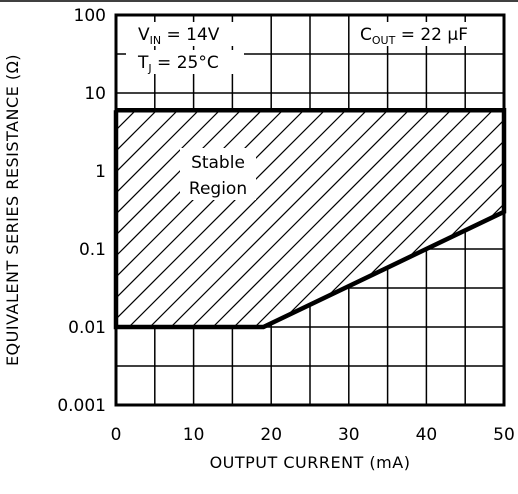 The image size is (518, 494). I want to click on x-tick-label: 10, so click(194, 435).